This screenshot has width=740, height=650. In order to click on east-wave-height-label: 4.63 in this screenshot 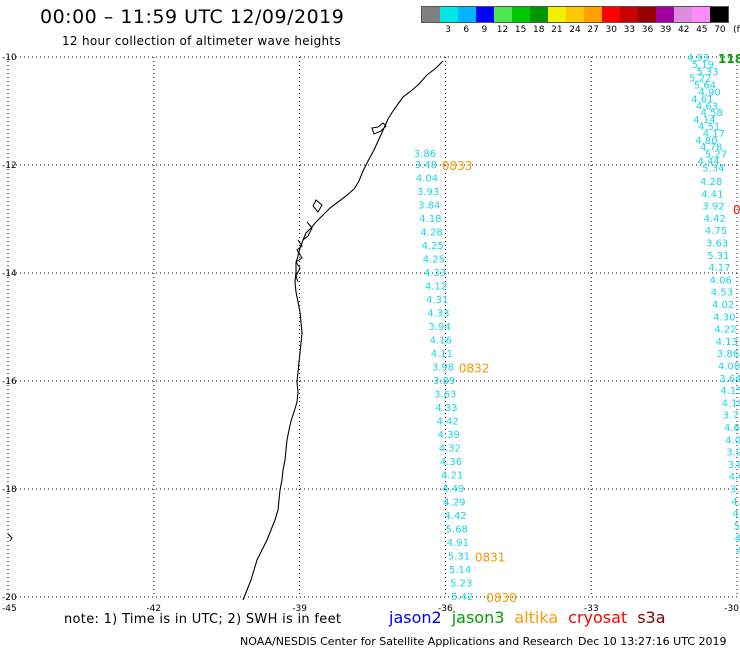, I will do `click(707, 106)`.